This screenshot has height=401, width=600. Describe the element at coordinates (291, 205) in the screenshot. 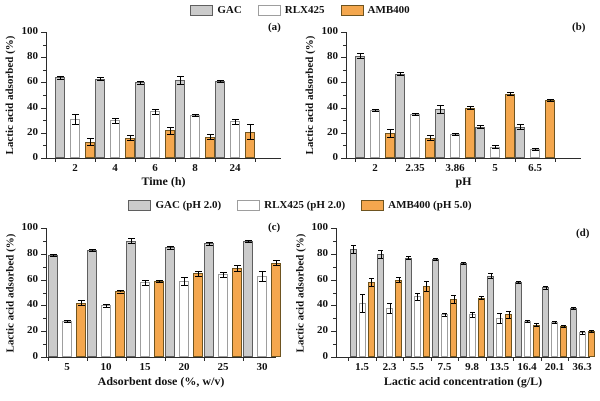

I see `legend-item-rlx: RLX425 (pH 2.0)` at that location.